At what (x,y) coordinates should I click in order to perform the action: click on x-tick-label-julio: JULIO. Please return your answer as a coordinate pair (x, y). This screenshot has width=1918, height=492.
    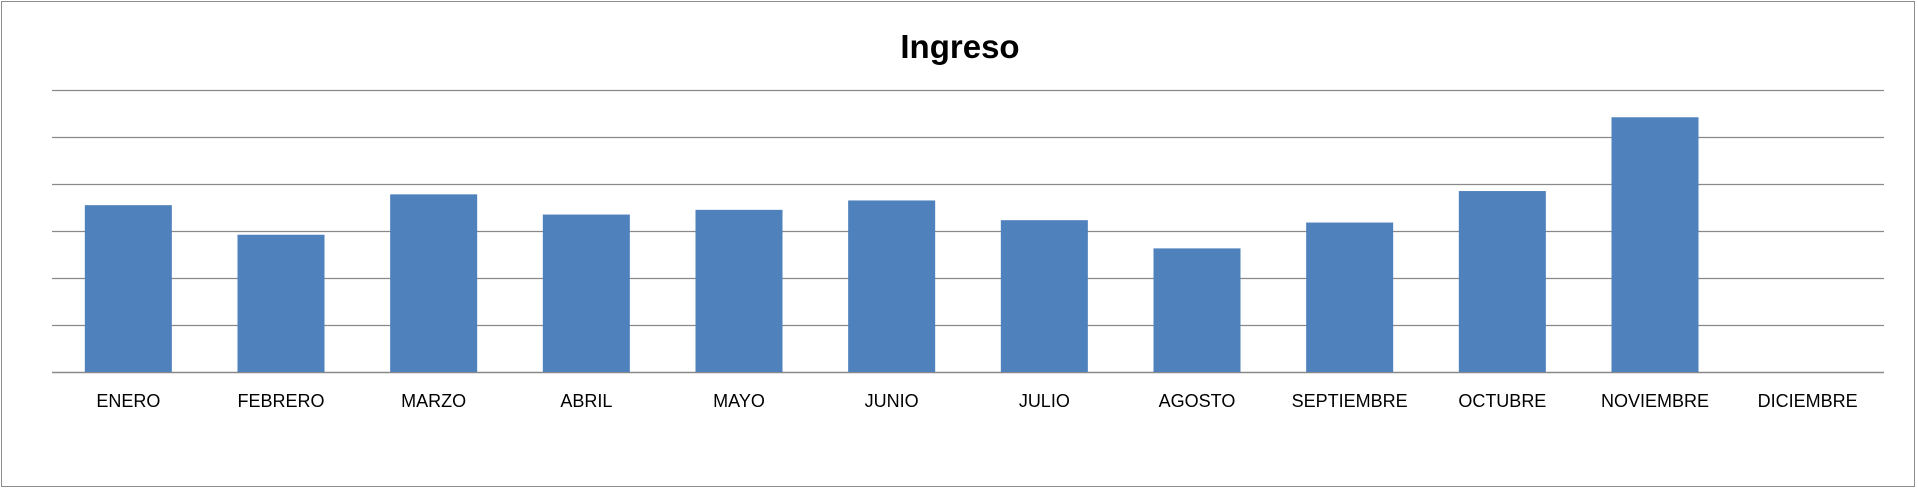
    Looking at the image, I should click on (1044, 401).